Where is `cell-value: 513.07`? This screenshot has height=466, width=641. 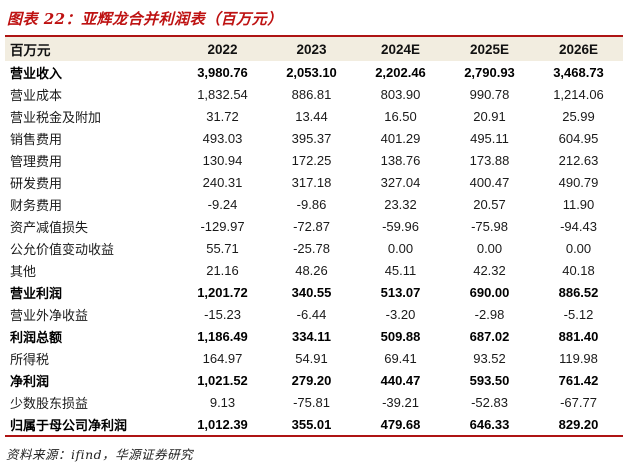
cell-value: 513.07 is located at coordinates (400, 292).